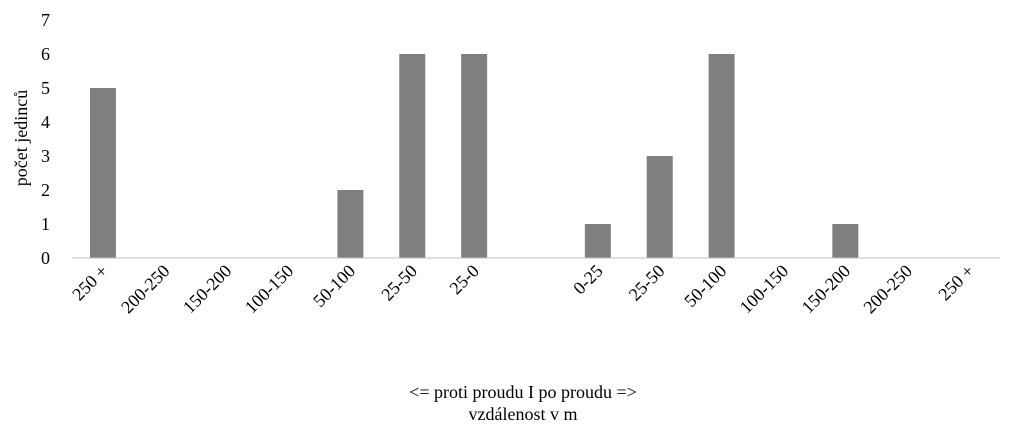  Describe the element at coordinates (45, 224) in the screenshot. I see `y-tick-label: 1` at that location.